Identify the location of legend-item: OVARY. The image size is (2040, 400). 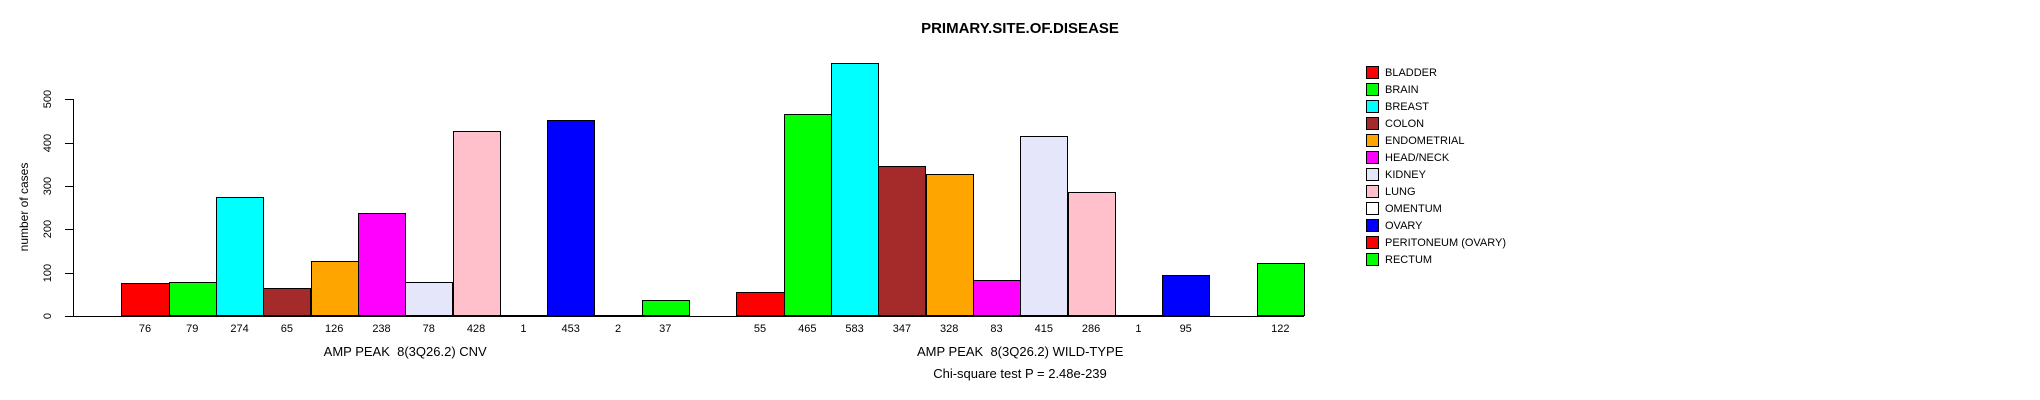
(1436, 225).